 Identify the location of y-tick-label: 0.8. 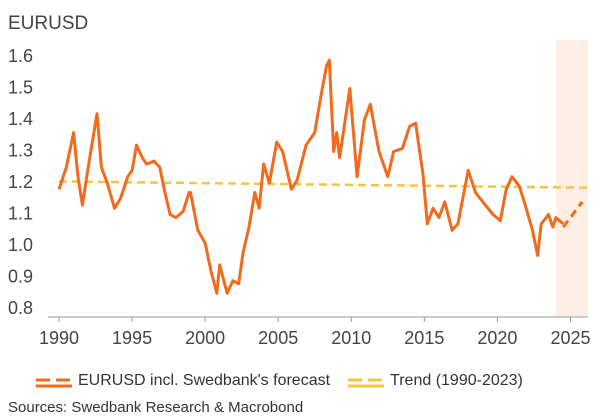
(20, 308).